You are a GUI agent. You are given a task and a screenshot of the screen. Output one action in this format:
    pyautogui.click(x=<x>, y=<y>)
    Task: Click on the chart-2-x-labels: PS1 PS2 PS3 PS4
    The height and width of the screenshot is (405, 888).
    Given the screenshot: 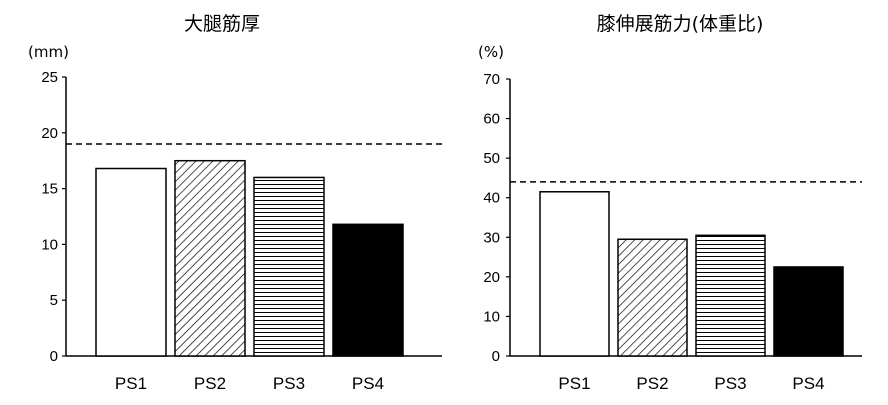 What is the action you would take?
    pyautogui.click(x=691, y=383)
    